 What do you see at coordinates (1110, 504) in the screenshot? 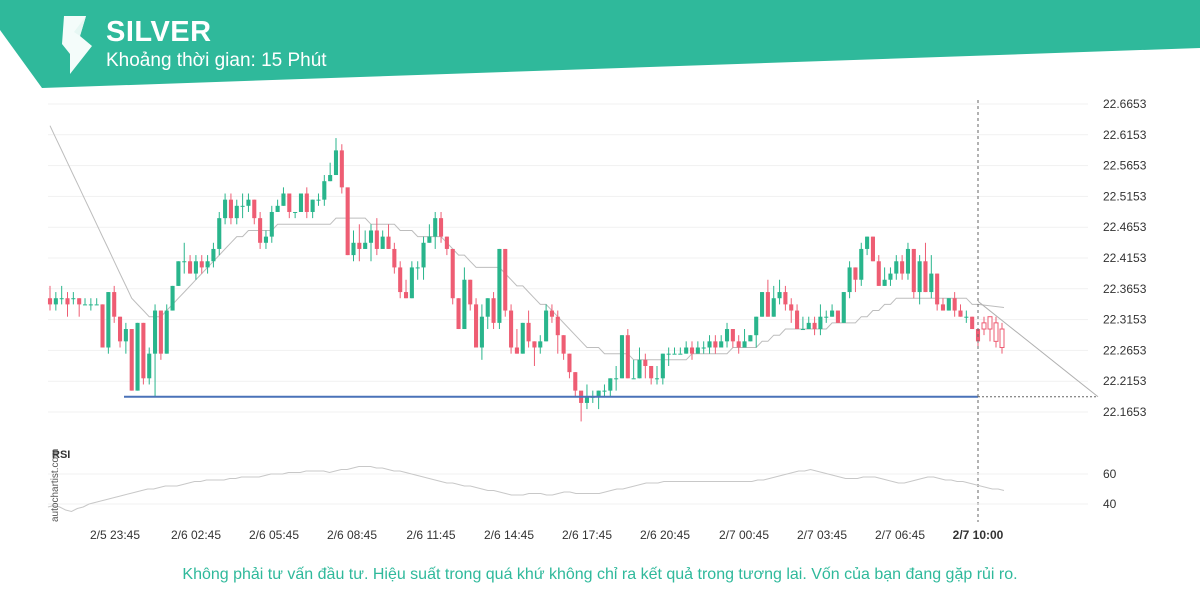
I see `rsi-tick-label: 40` at bounding box center [1110, 504].